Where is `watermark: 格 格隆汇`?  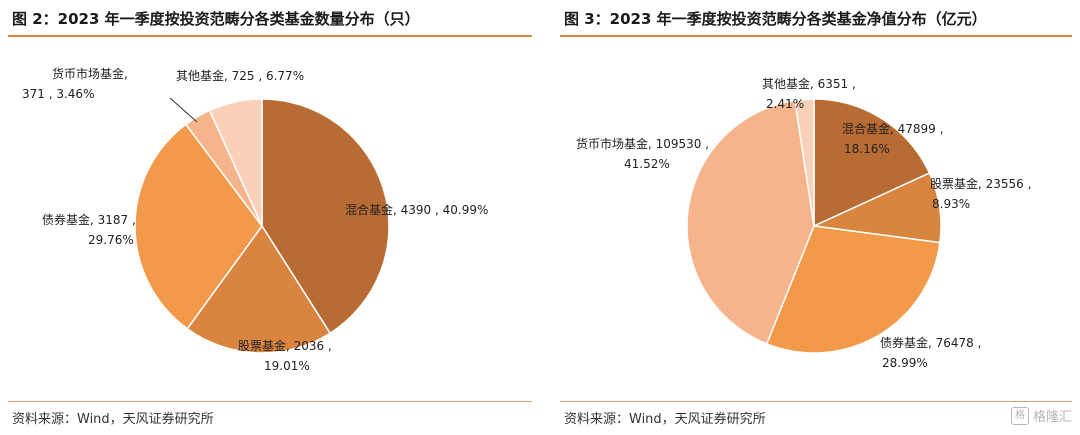 watermark: 格 格隆汇 is located at coordinates (1041, 415).